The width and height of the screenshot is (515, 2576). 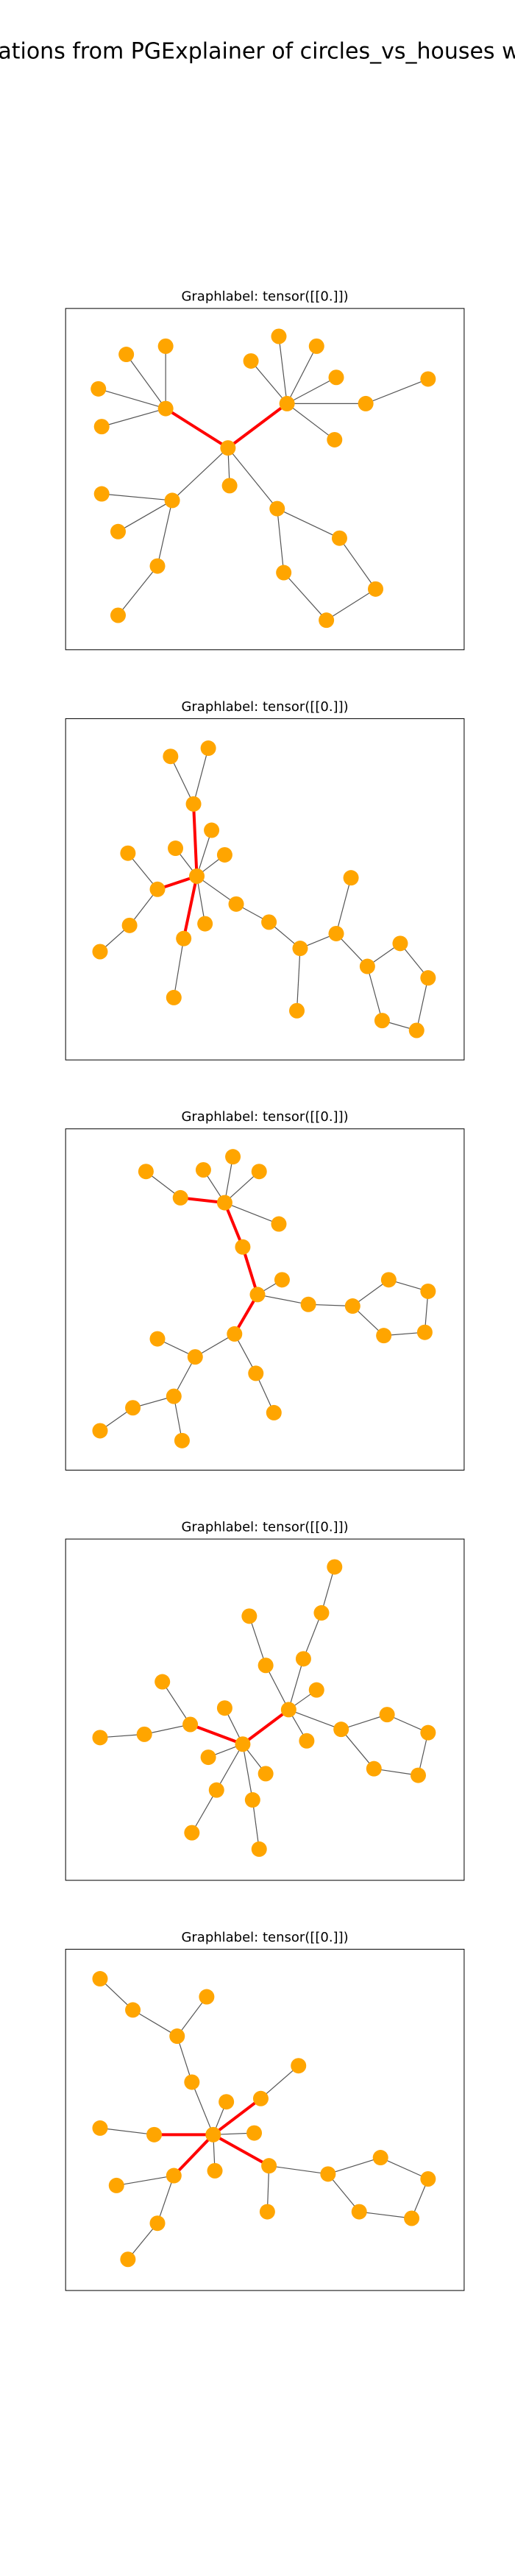 What do you see at coordinates (265, 889) in the screenshot?
I see `panel-frame` at bounding box center [265, 889].